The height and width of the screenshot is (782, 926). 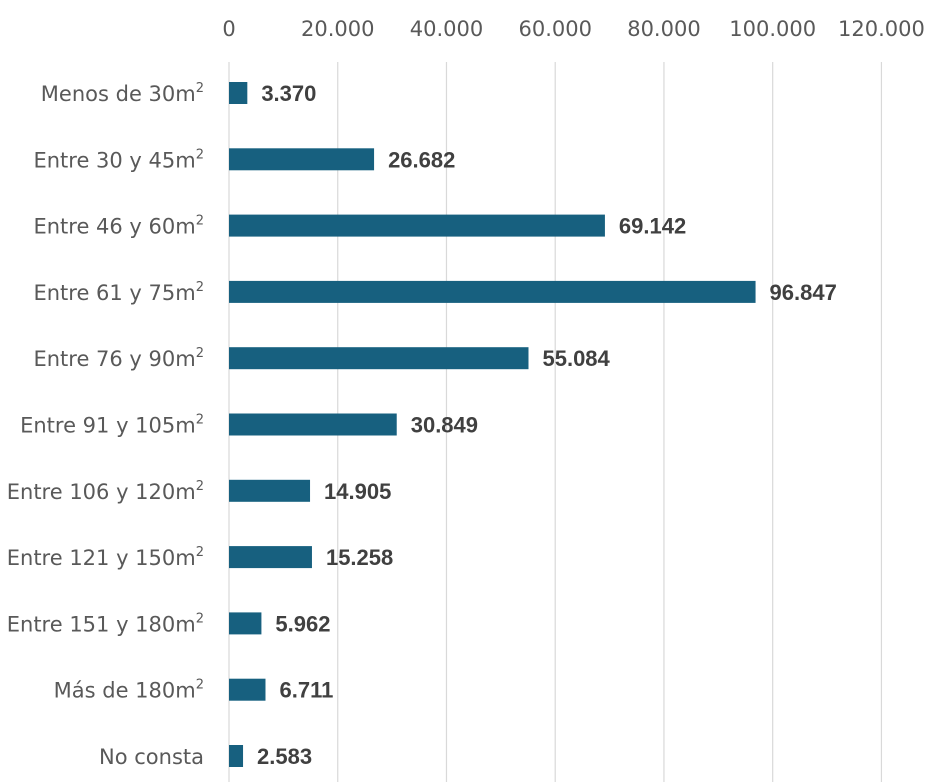 What do you see at coordinates (129, 690) in the screenshot?
I see `category-label: Más de 180m2` at bounding box center [129, 690].